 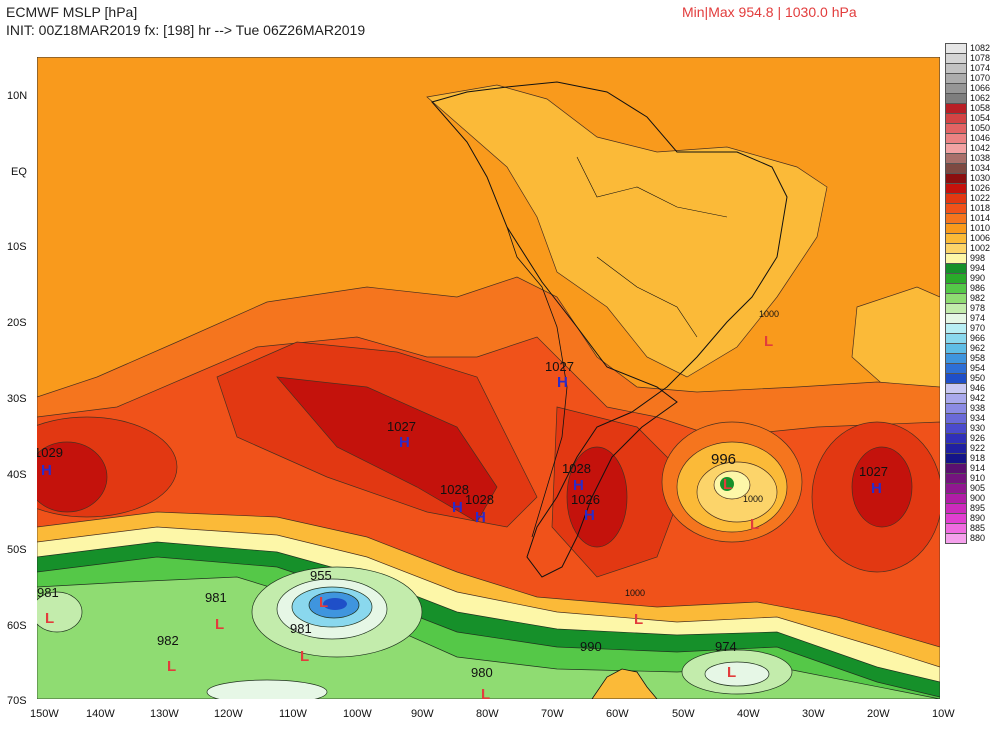 What do you see at coordinates (980, 68) in the screenshot?
I see `colorbar-label: 1074` at bounding box center [980, 68].